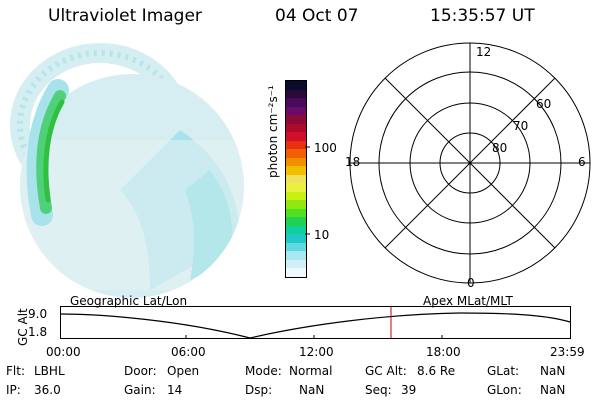 The width and height of the screenshot is (600, 400). What do you see at coordinates (263, 371) in the screenshot?
I see `mode-label: Mode:` at bounding box center [263, 371].